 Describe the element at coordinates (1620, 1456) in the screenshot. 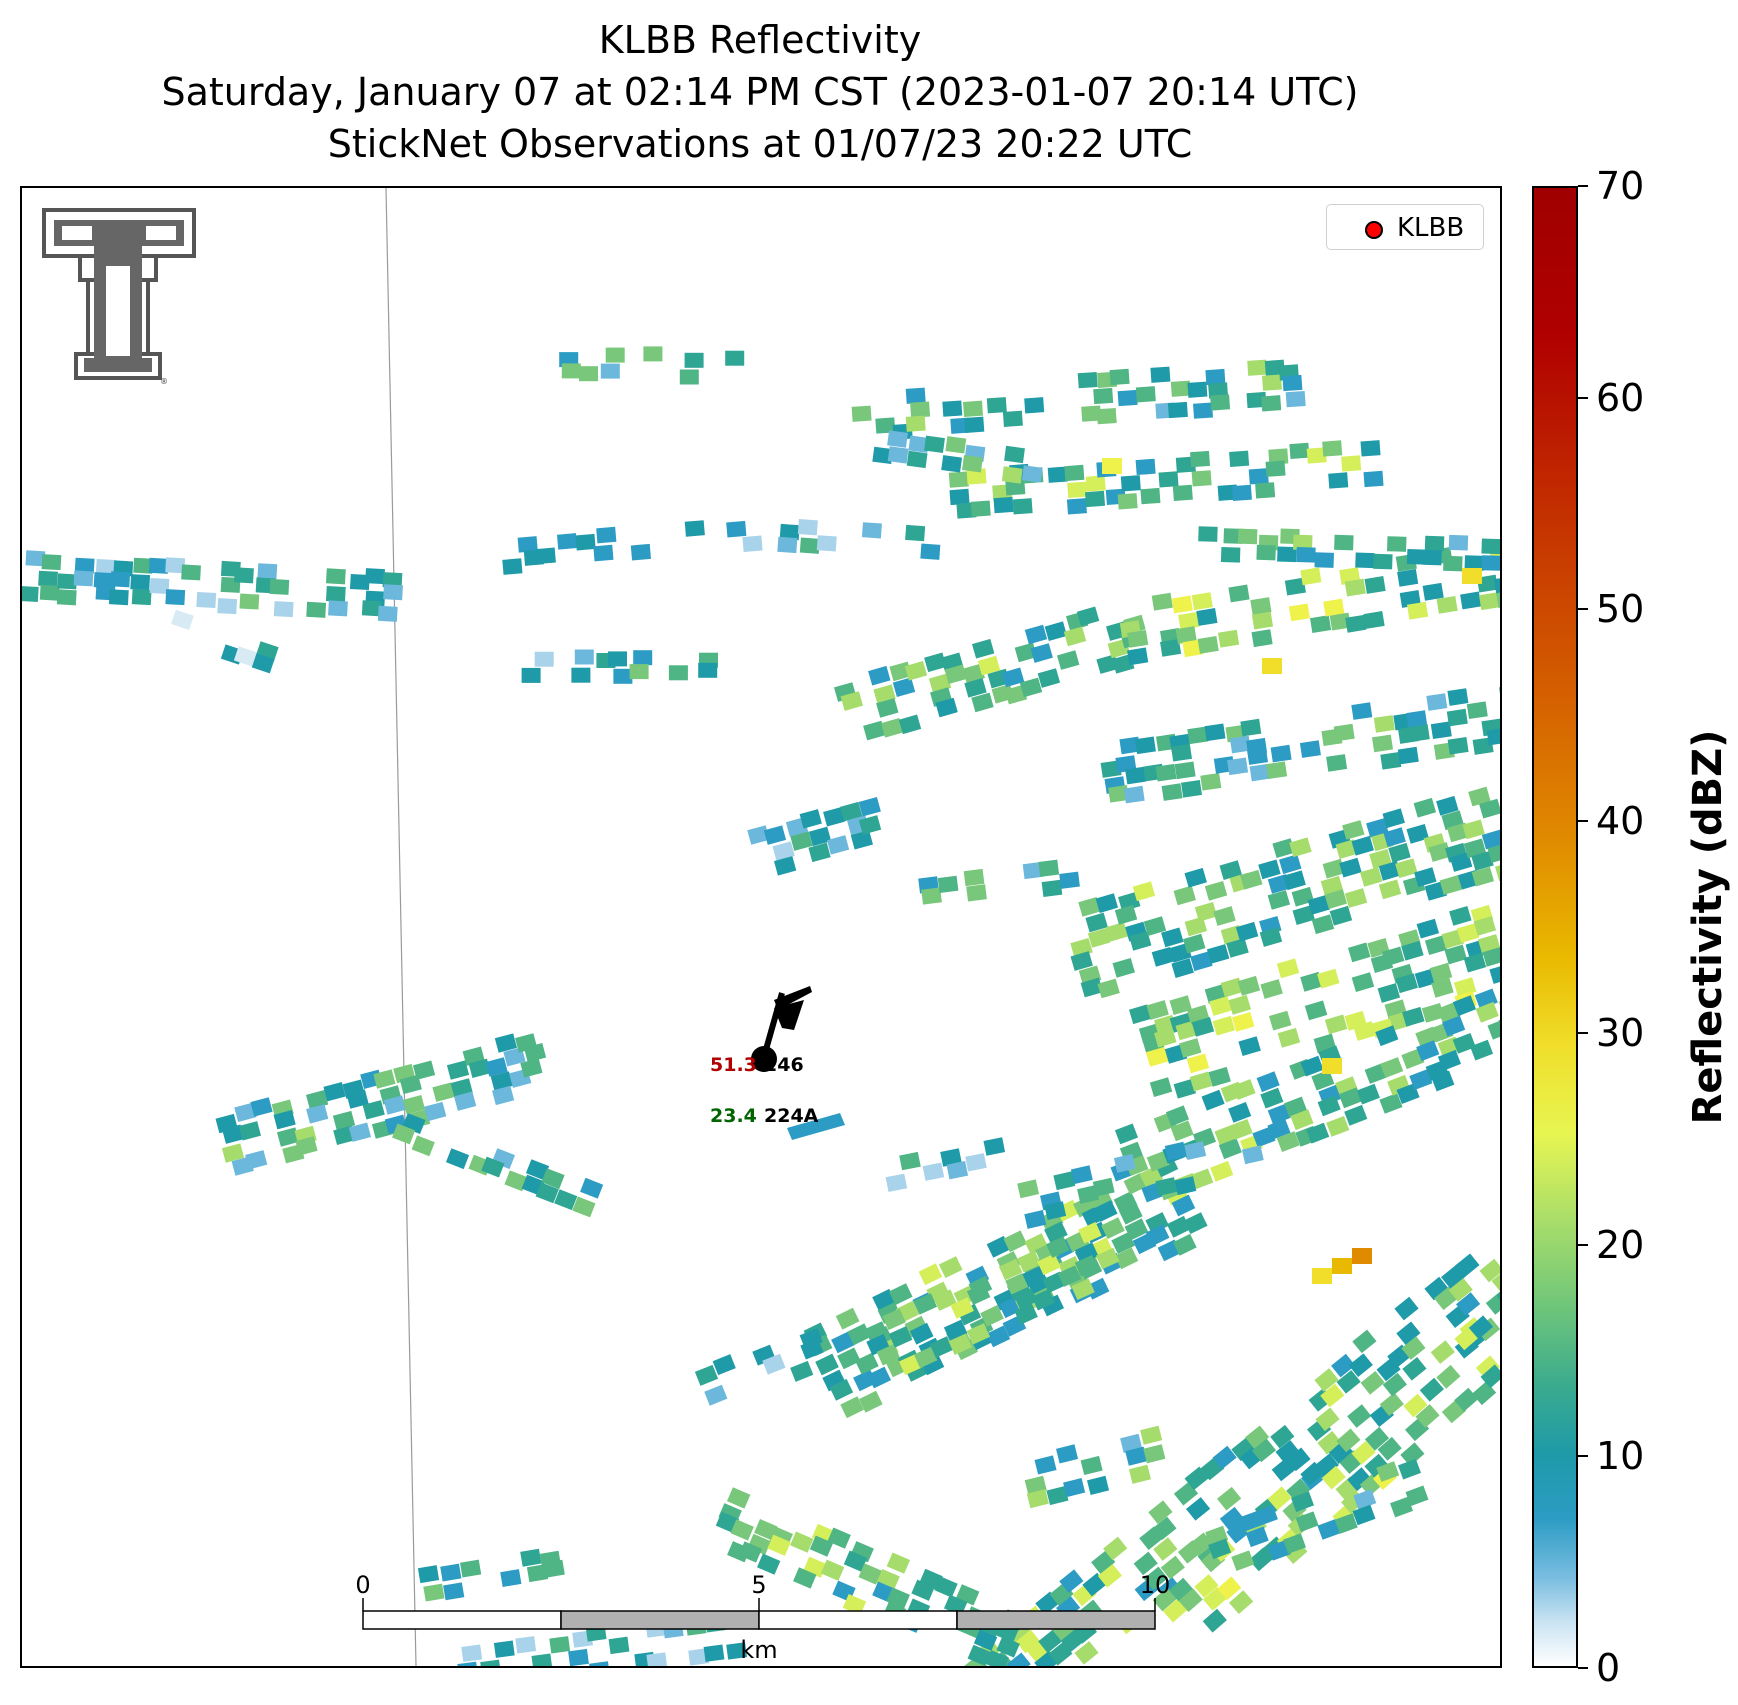

I see `colorbar-tick-label: 10` at that location.